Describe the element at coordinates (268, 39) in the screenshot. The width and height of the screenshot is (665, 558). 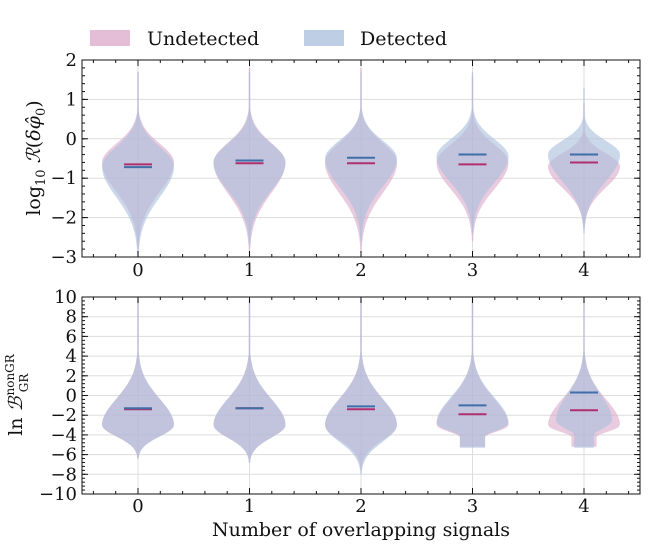
I see `legend: Undetected Detected` at that location.